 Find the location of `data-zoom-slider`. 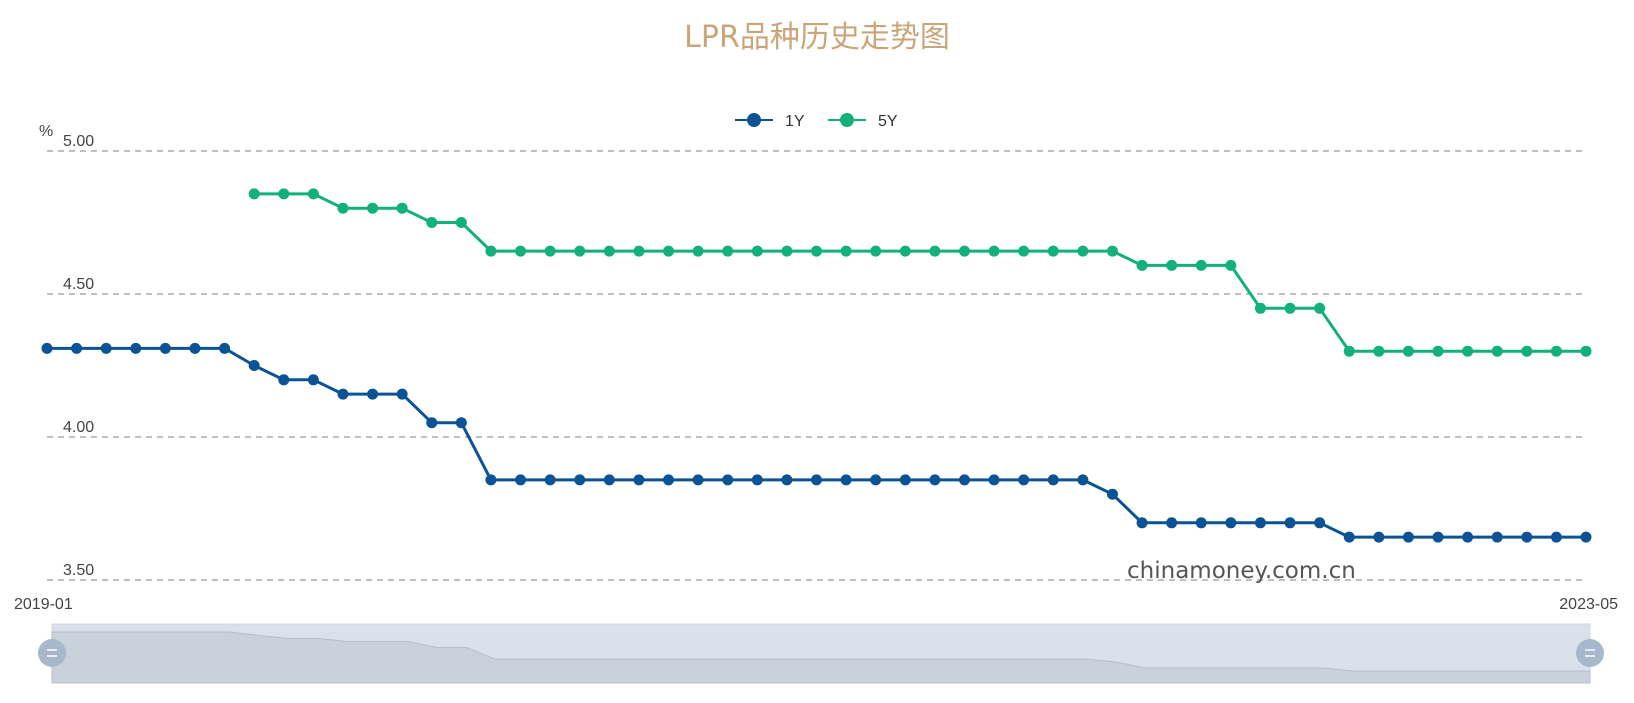

data-zoom-slider is located at coordinates (821, 653).